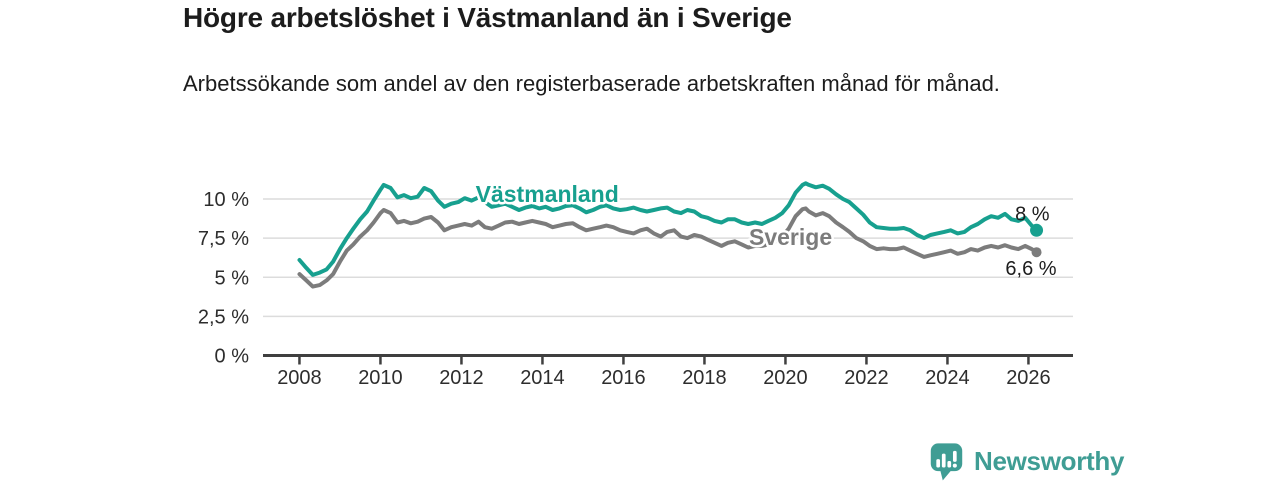 The height and width of the screenshot is (481, 1280). Describe the element at coordinates (704, 378) in the screenshot. I see `x-tick-label: 2018` at that location.